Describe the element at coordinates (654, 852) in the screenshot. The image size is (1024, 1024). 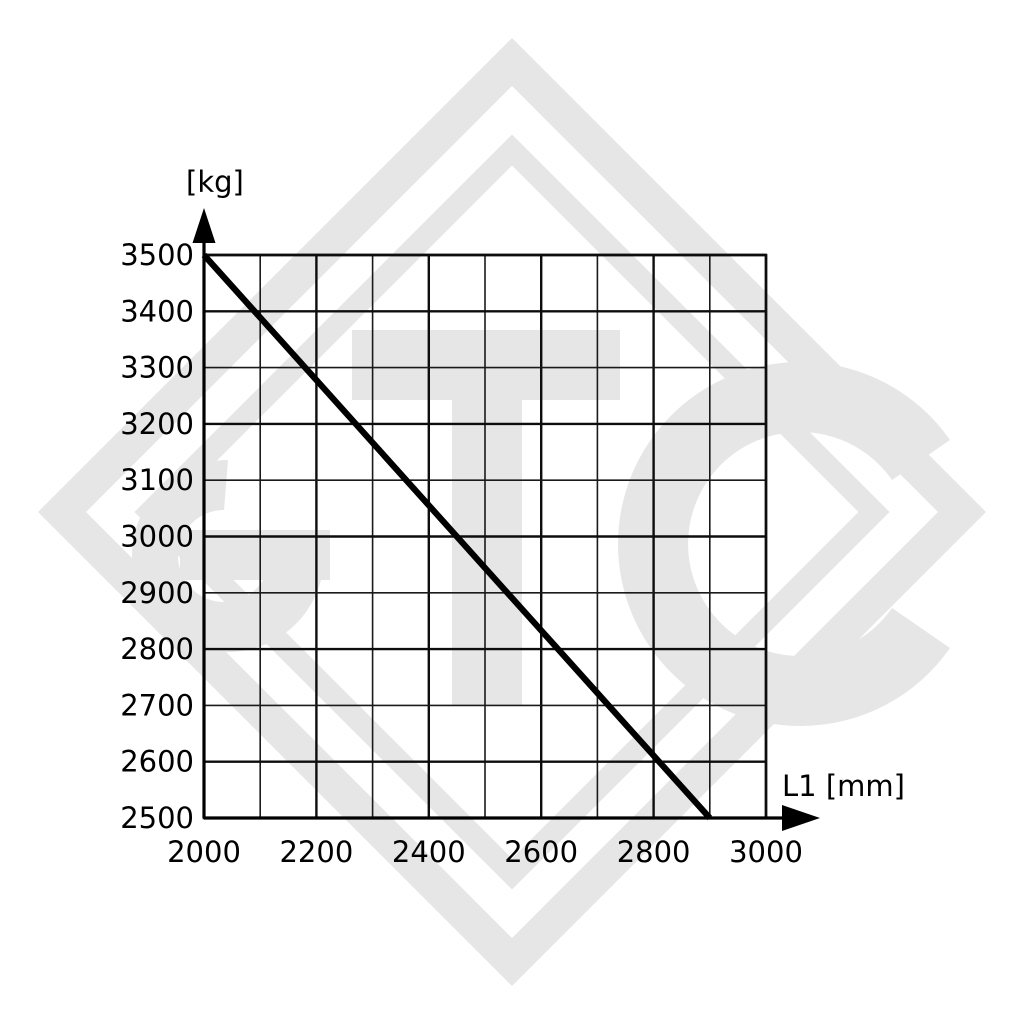
I see `x-tick-label: 2800` at that location.